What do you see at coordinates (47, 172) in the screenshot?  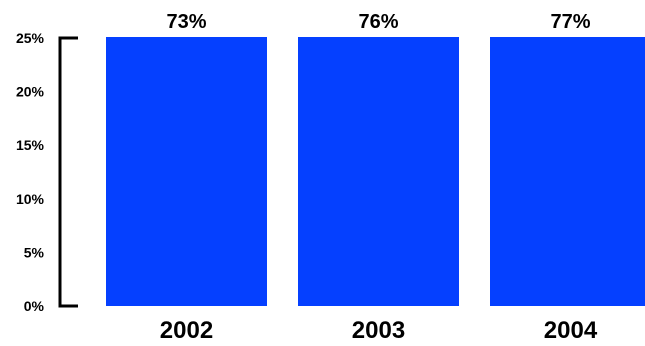 I see `y-axis: 0% 5% 10% 15% 20% 25%` at bounding box center [47, 172].